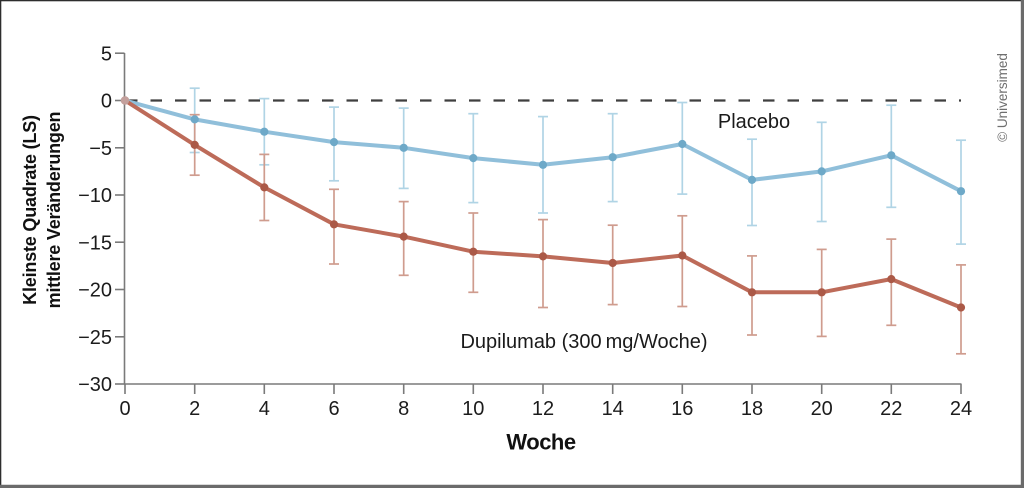  Describe the element at coordinates (264, 409) in the screenshot. I see `svg-text: 4` at that location.